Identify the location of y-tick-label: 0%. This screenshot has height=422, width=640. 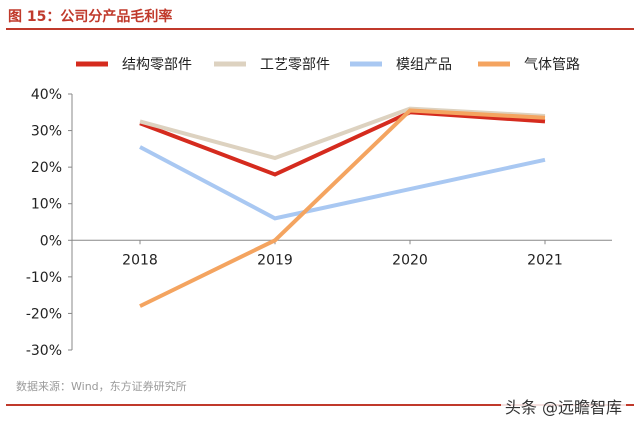
(51, 241).